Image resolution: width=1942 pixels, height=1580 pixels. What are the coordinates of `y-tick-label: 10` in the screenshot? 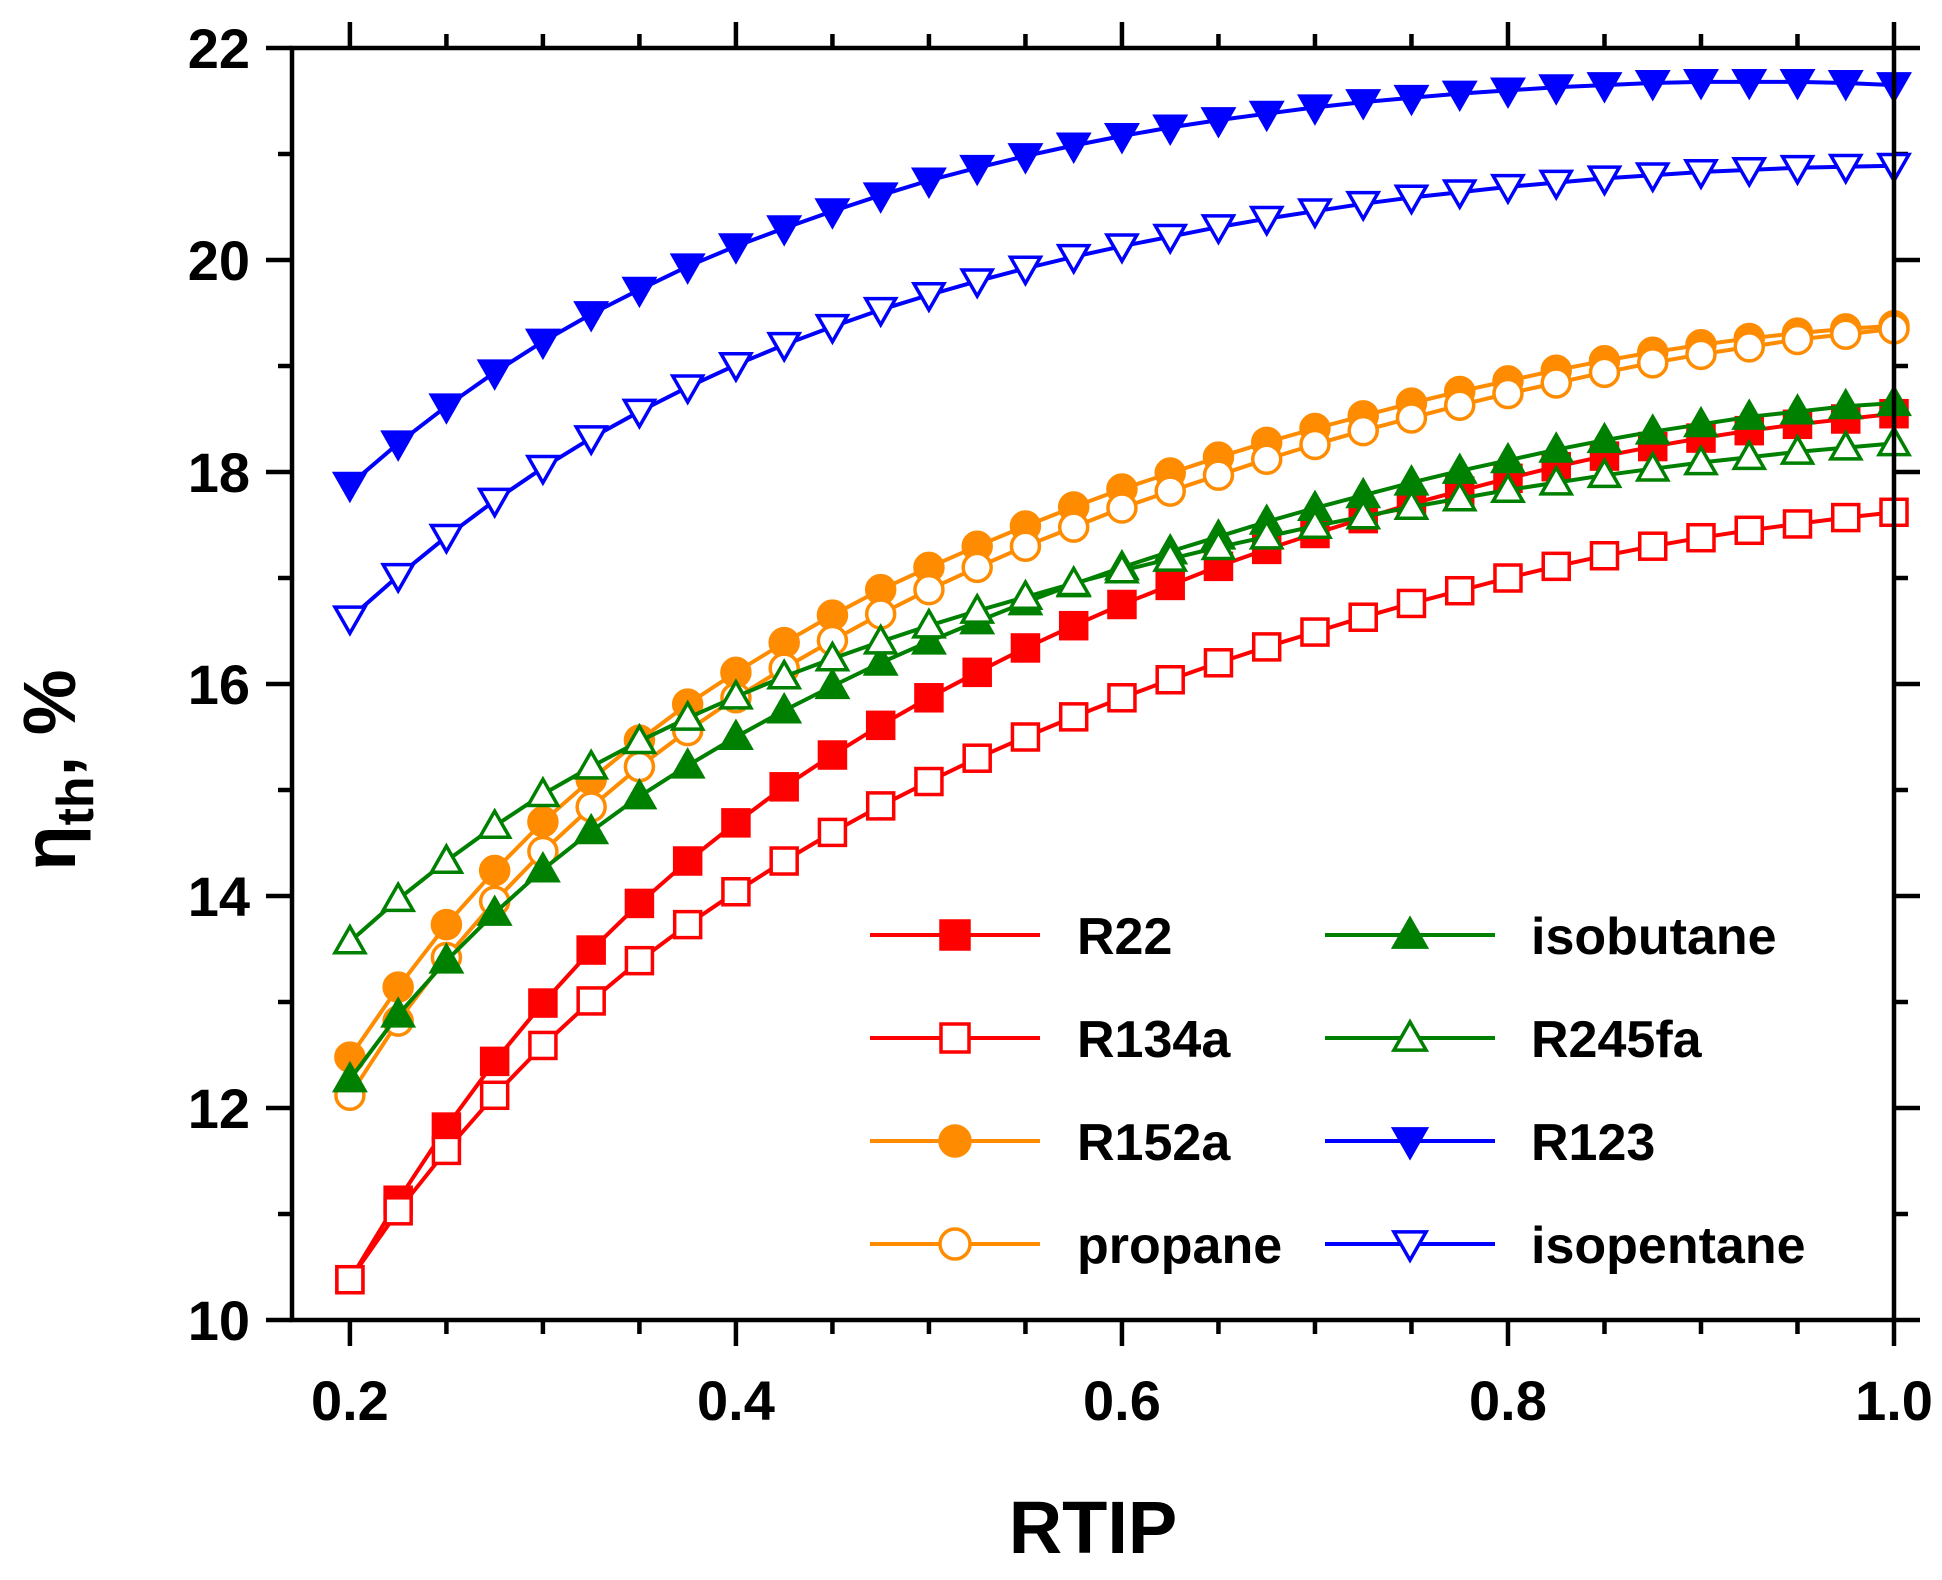 It's located at (219, 1320).